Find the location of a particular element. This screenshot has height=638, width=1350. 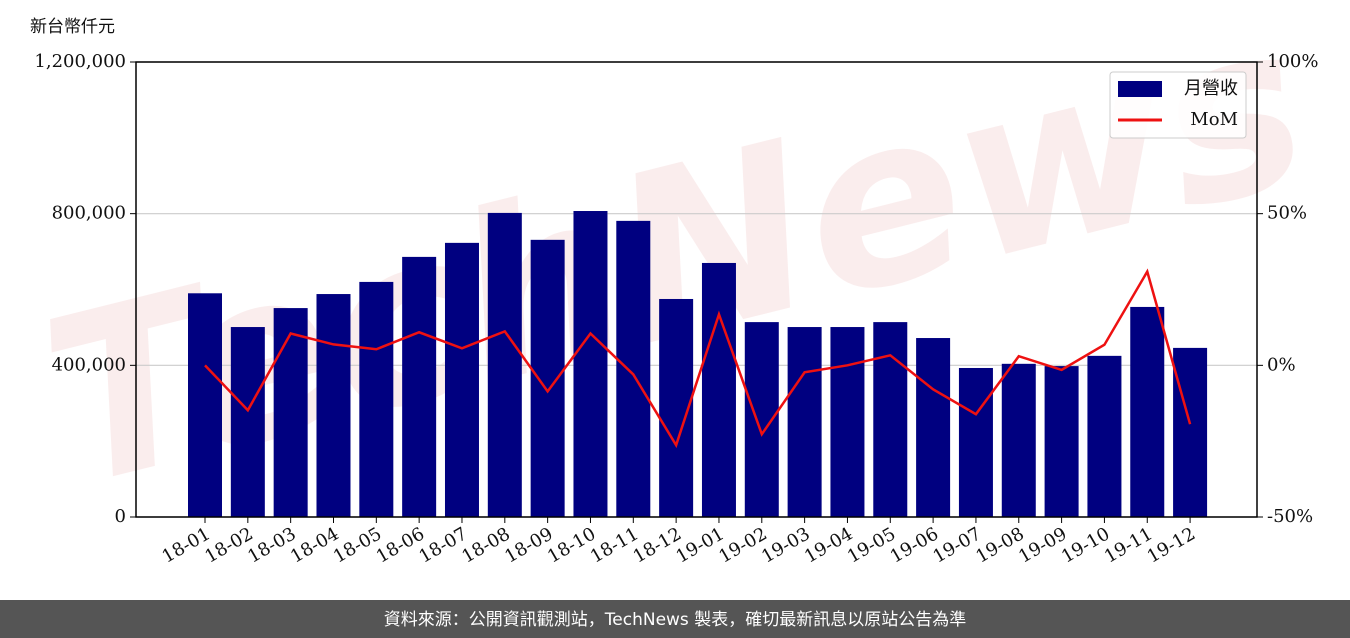

x-tick-label: 18-07 is located at coordinates (443, 545).